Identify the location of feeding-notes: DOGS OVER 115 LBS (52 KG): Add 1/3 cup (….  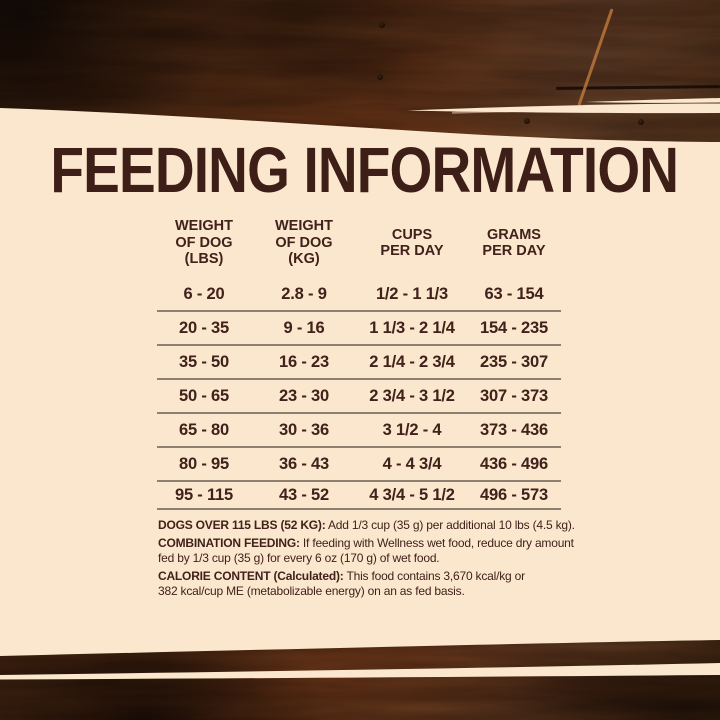
(373, 559).